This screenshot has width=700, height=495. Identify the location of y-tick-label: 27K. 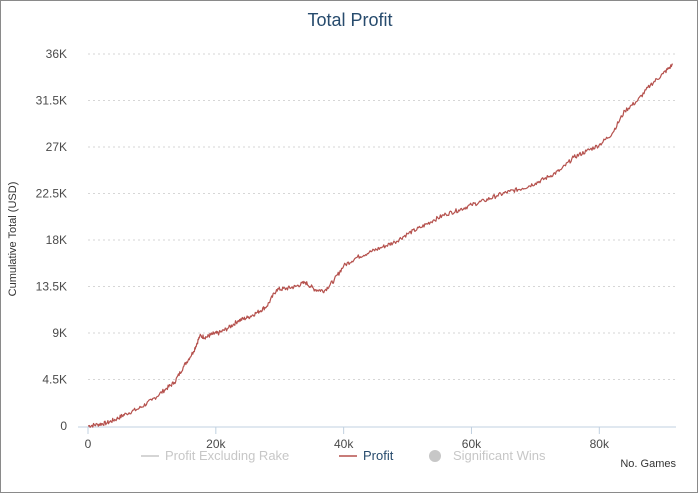
(56, 147).